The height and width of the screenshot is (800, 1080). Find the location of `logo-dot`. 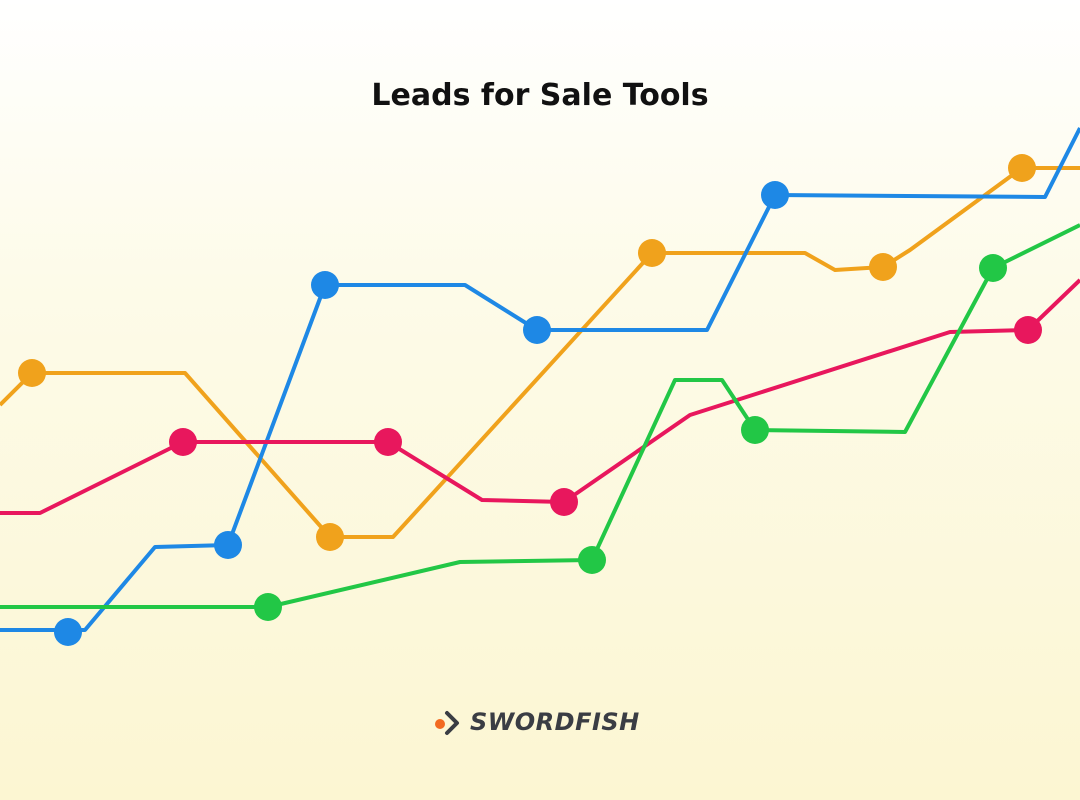

logo-dot is located at coordinates (440, 724).